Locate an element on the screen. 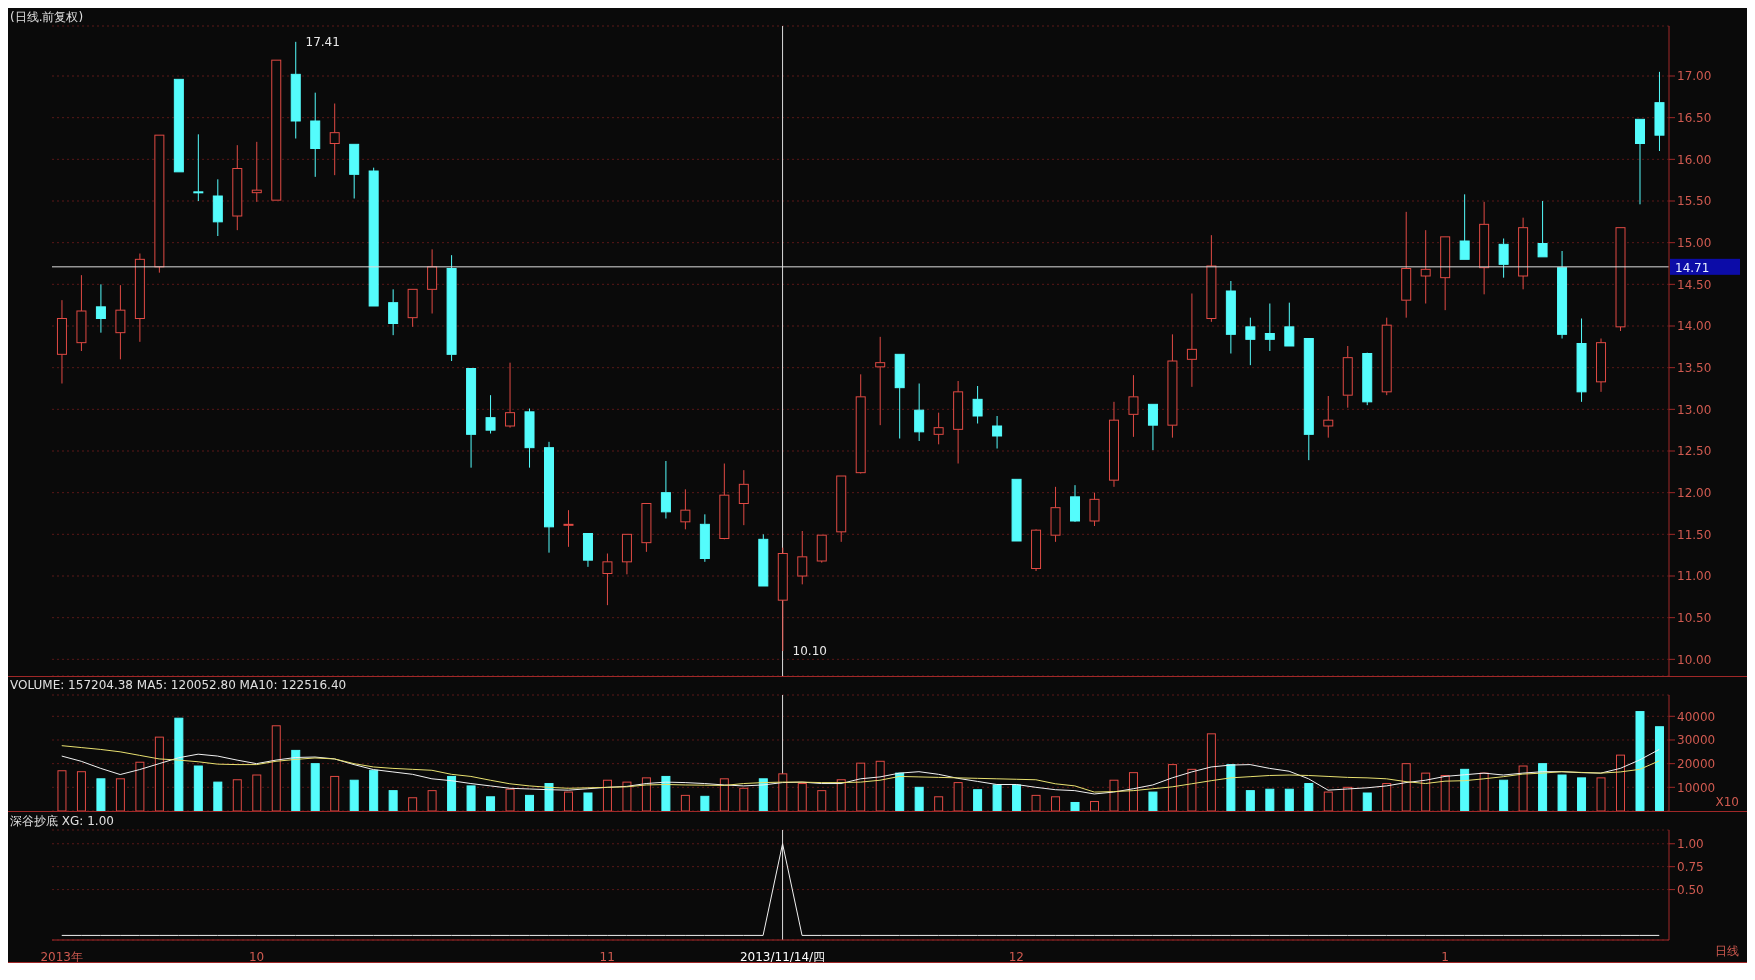 This screenshot has height=980, width=1755. y-tick-label: 16.00 is located at coordinates (1694, 159).